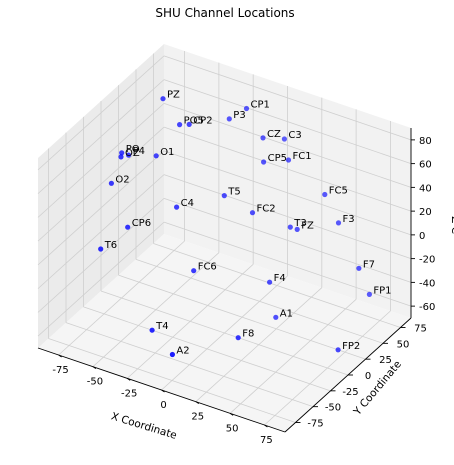 This screenshot has height=465, width=454. I want to click on z-tick-label: 60, so click(425, 165).